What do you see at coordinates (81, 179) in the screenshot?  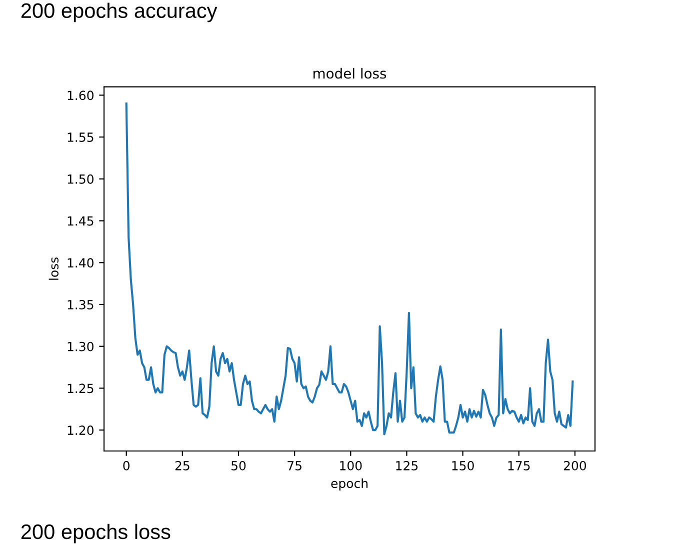 I see `y-tick-label: 1.50` at bounding box center [81, 179].